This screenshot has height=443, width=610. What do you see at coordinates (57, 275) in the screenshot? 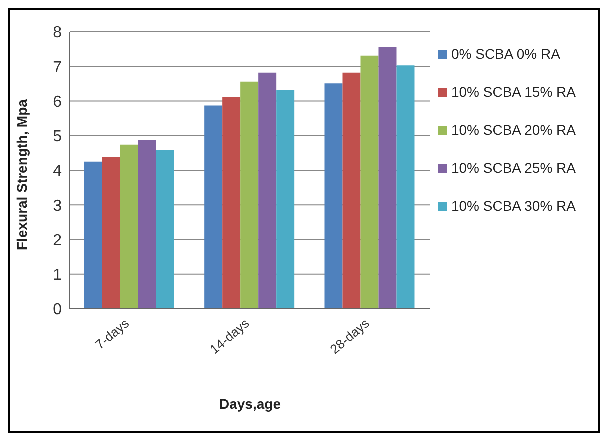
I see `y-tick-label: 1` at bounding box center [57, 275].